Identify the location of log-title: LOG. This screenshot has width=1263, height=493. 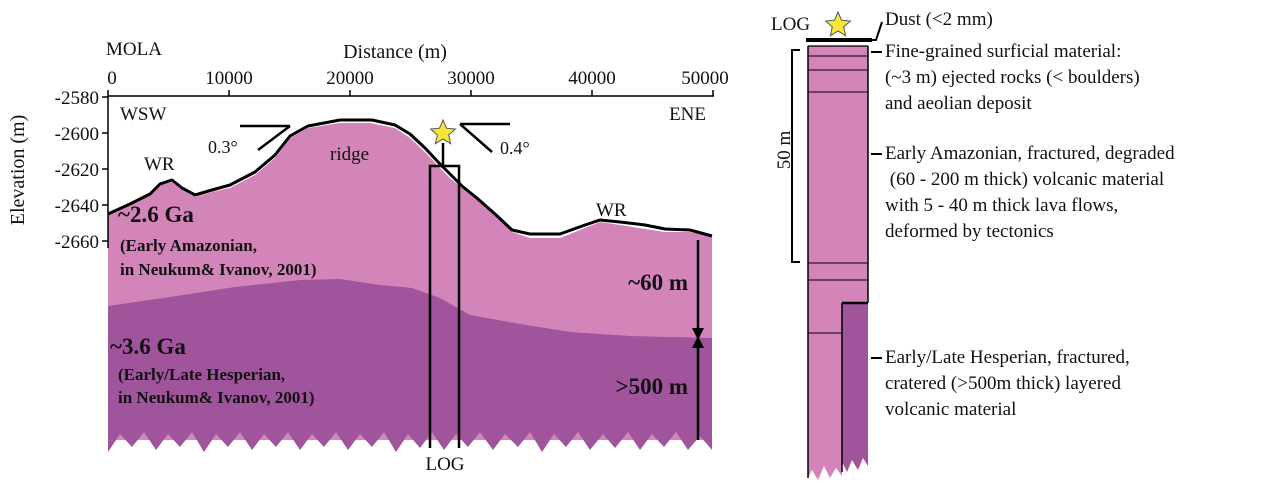
(790, 24).